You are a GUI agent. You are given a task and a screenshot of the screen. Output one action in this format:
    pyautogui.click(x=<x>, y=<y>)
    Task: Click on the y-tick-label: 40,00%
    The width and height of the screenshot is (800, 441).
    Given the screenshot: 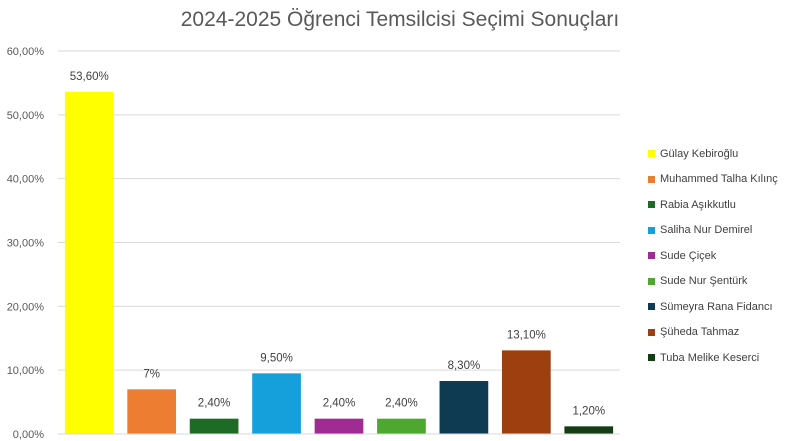 What is the action you would take?
    pyautogui.click(x=26, y=180)
    